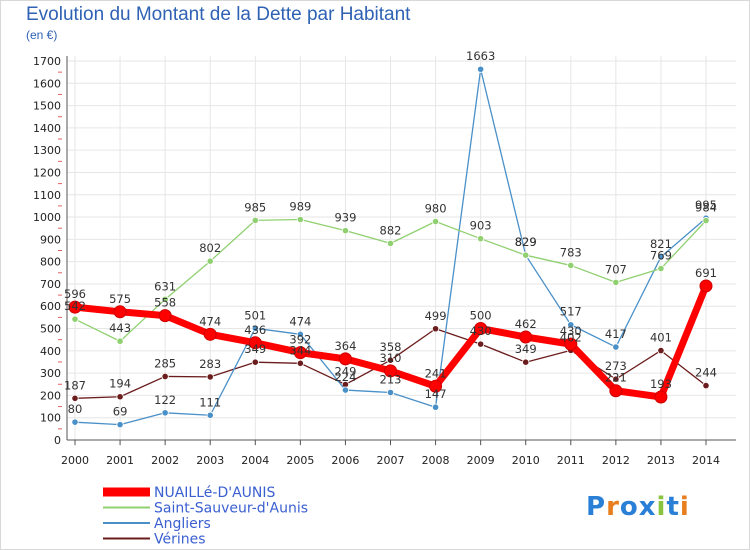 The width and height of the screenshot is (750, 550). What do you see at coordinates (47, 195) in the screenshot?
I see `y-tick-label: 1100` at bounding box center [47, 195].